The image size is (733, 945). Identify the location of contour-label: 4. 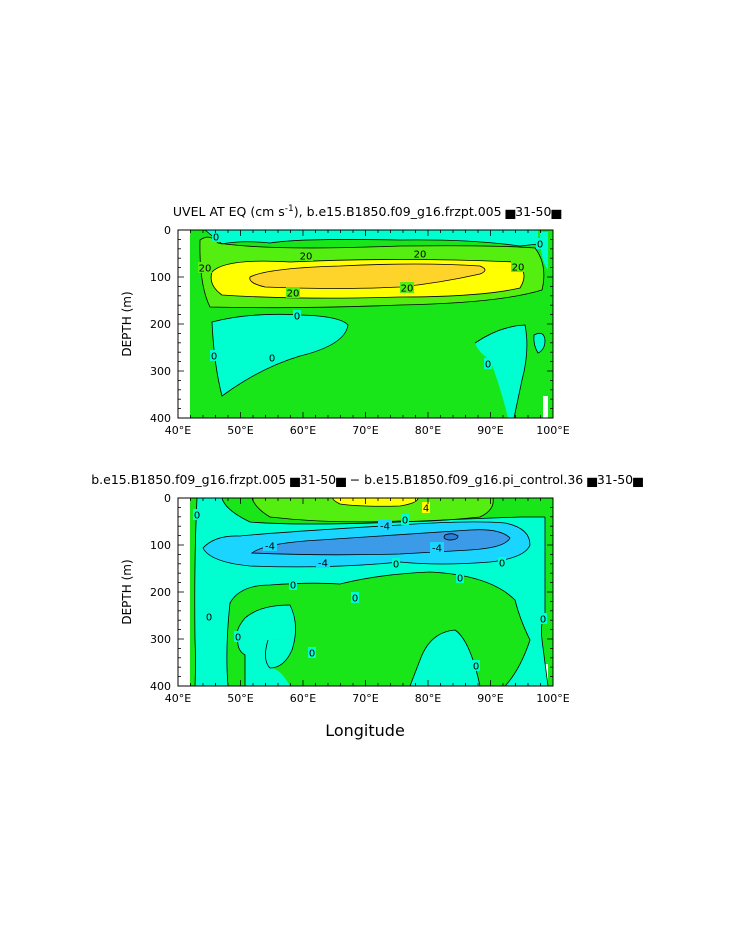
(426, 509).